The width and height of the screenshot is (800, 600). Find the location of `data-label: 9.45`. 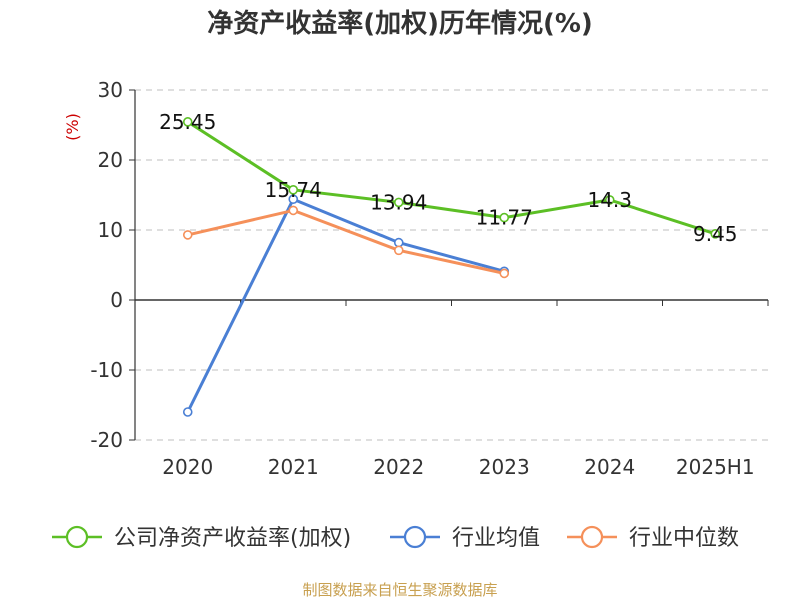

data-label: 9.45 is located at coordinates (715, 234).